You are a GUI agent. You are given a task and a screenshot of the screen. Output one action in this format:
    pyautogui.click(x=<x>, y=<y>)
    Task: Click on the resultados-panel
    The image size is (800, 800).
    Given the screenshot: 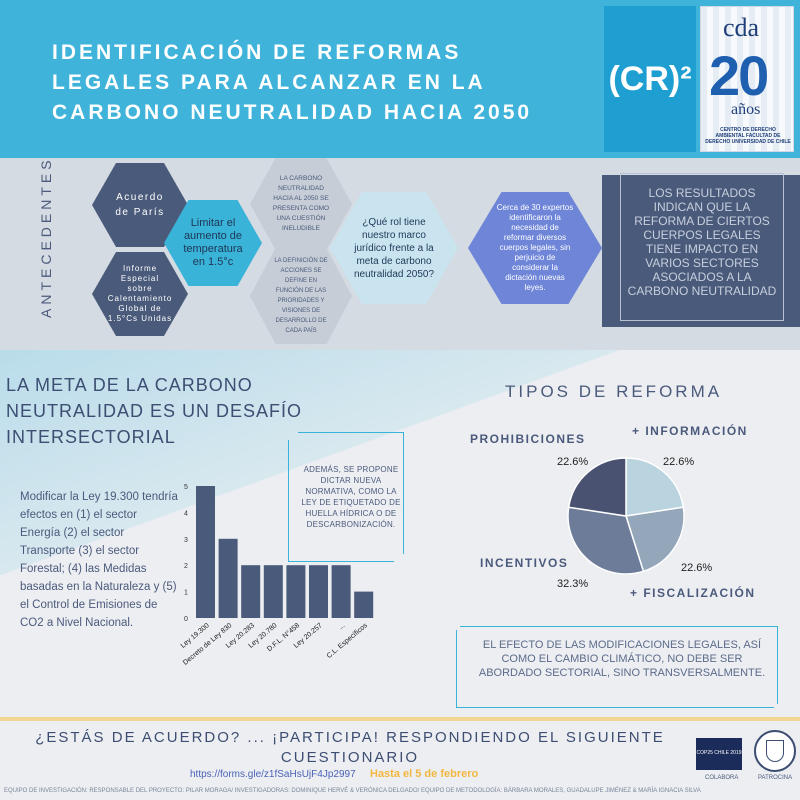 What is the action you would take?
    pyautogui.click(x=701, y=251)
    